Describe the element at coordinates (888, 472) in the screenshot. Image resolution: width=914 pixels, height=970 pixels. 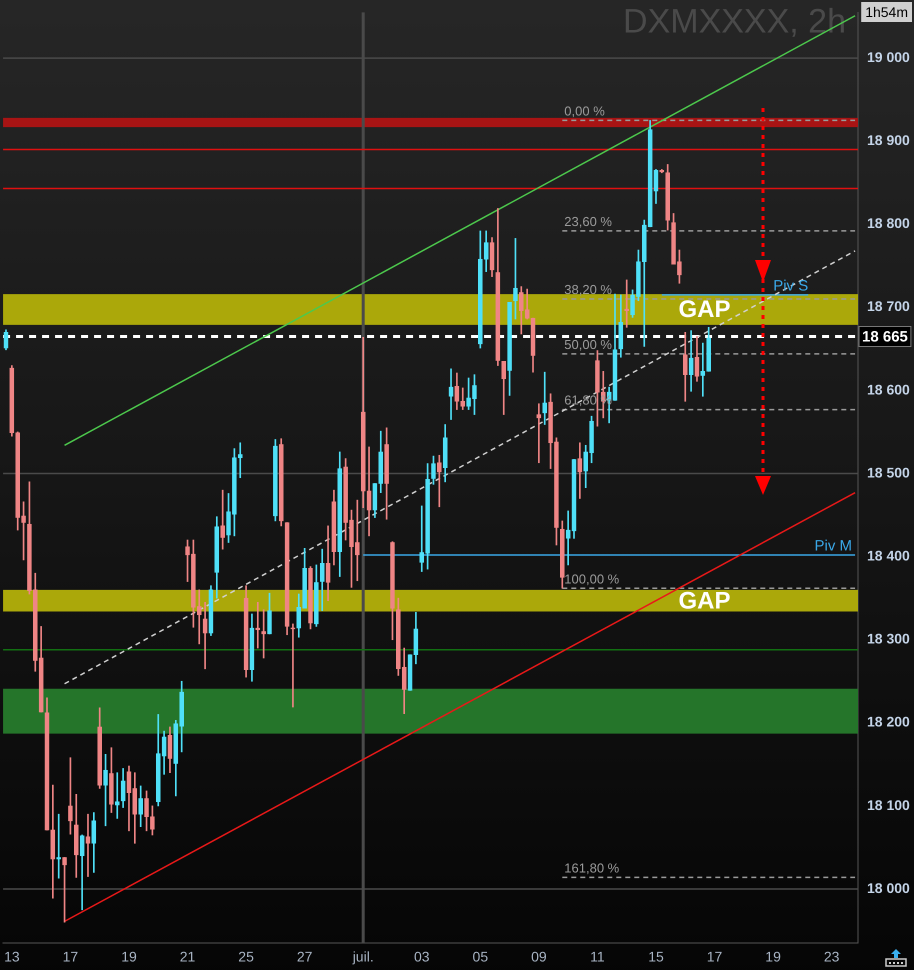
I see `y-tick-label: 18 500` at that location.